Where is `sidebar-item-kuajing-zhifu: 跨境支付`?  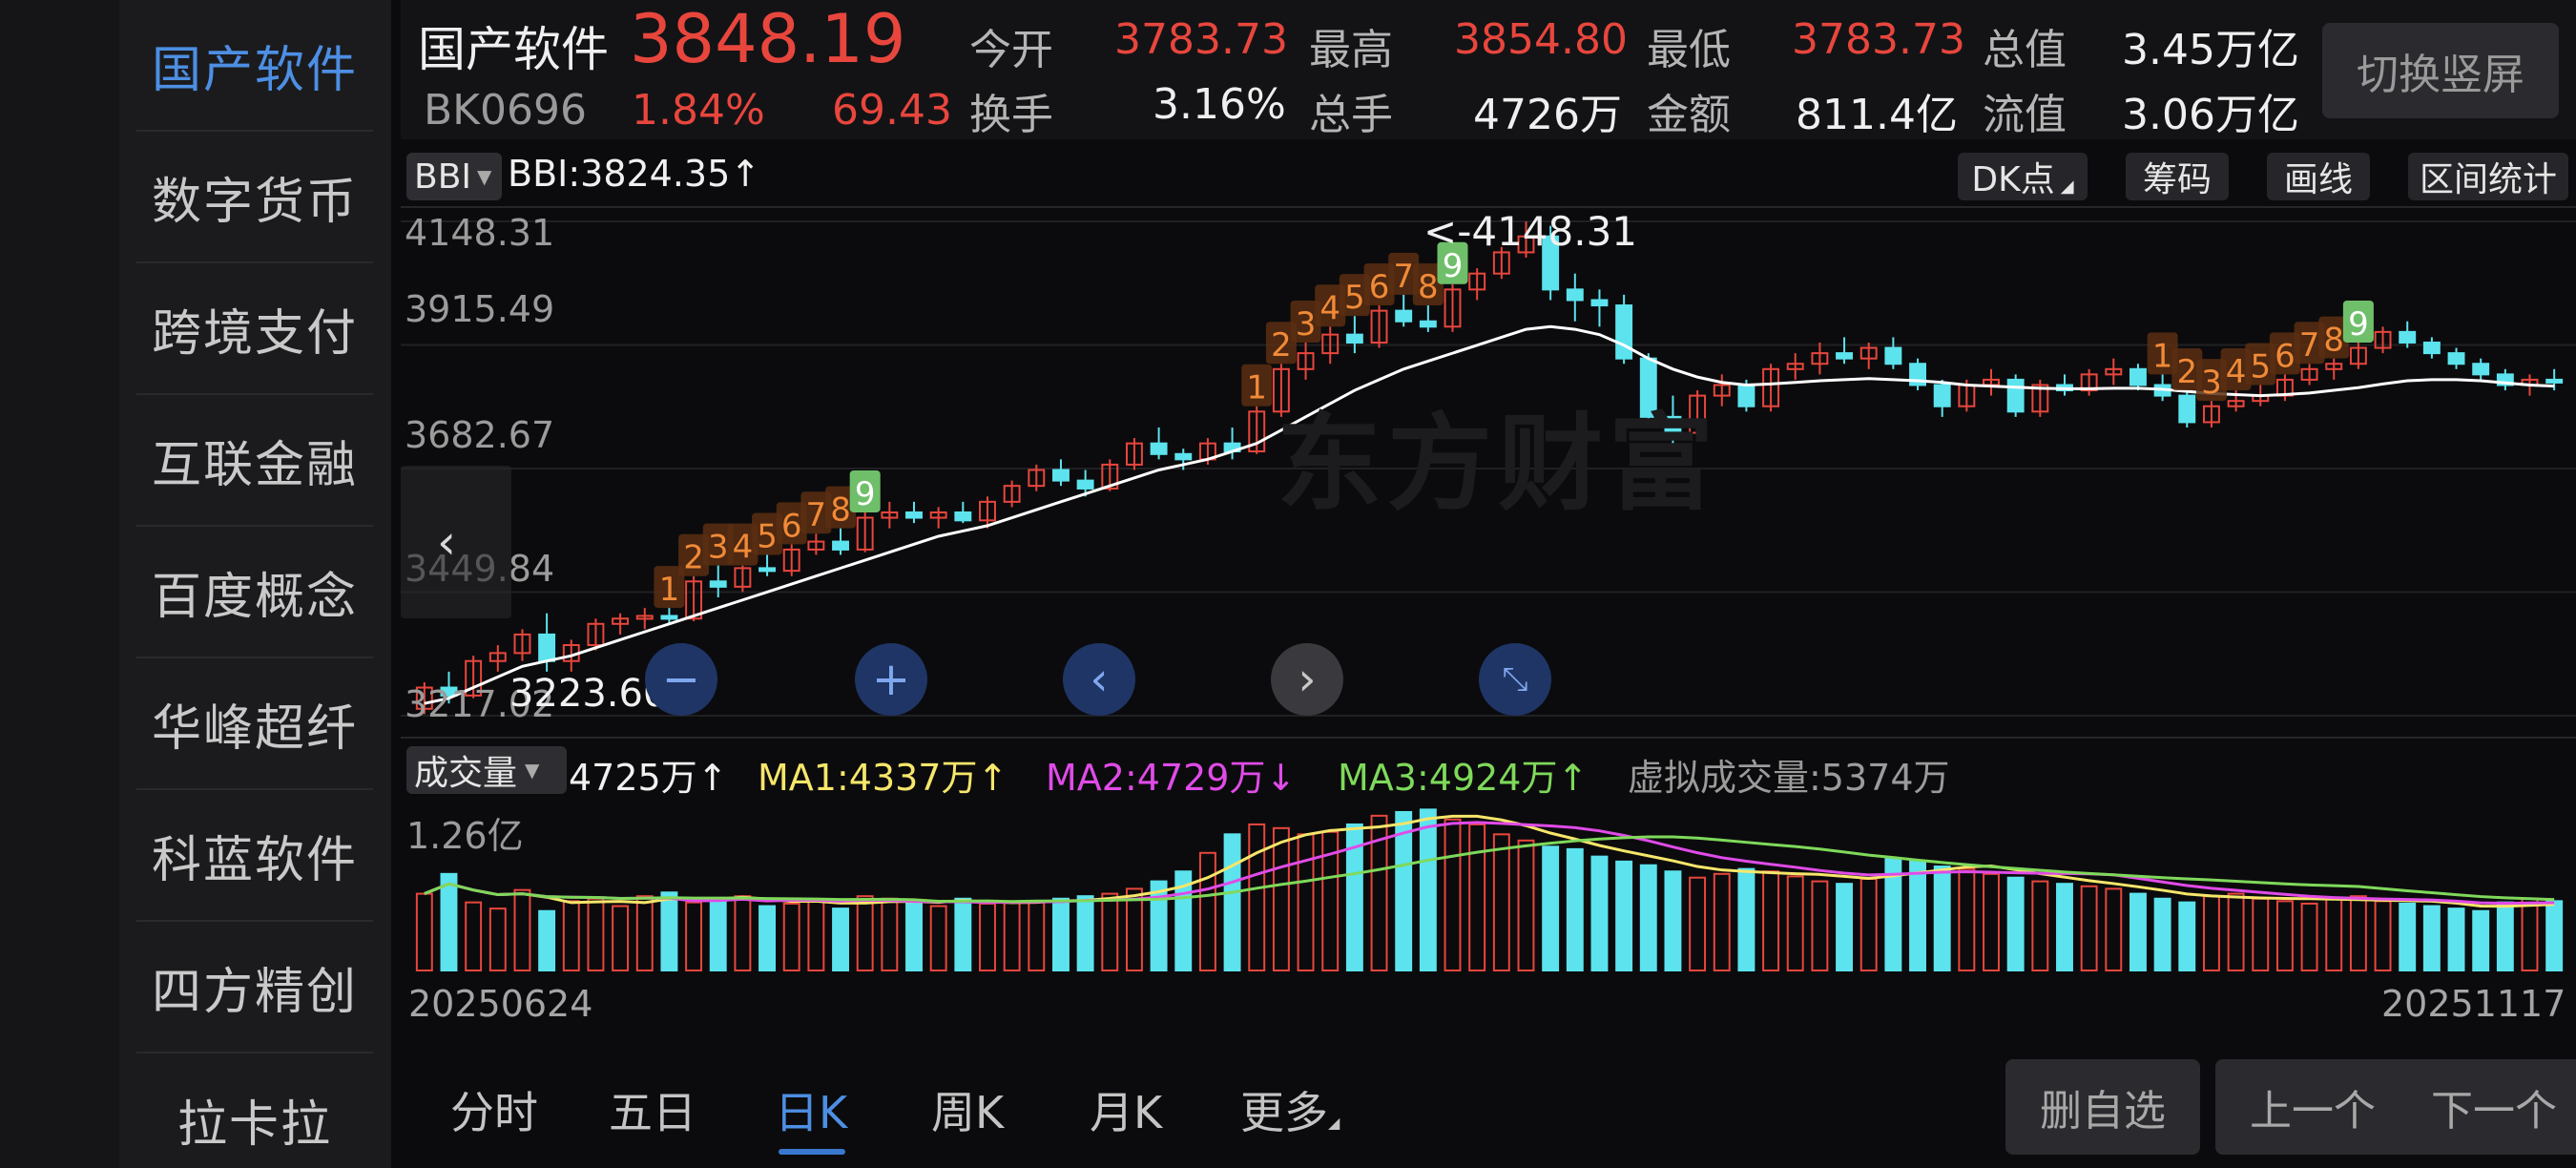
sidebar-item-kuajing-zhifu: 跨境支付 is located at coordinates (254, 329).